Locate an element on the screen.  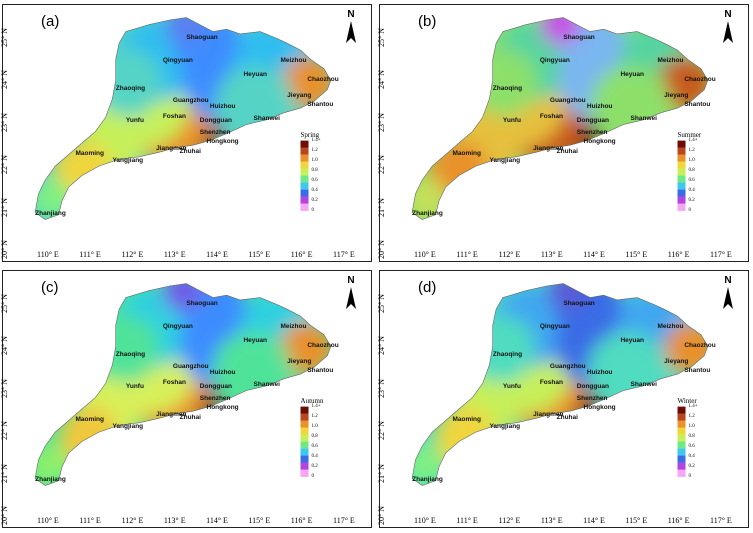
longitude-tick: 110° E is located at coordinates (425, 254).